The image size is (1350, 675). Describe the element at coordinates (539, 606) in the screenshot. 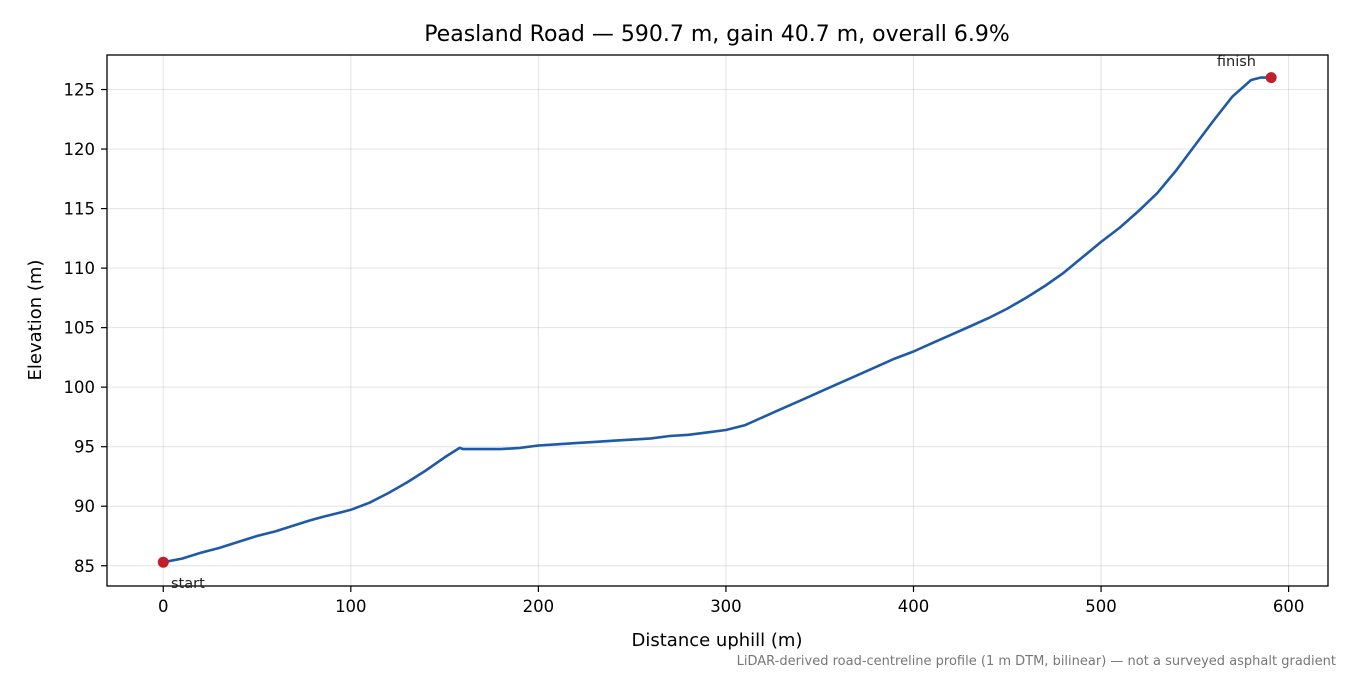

I see `x-tick-label: 200` at that location.